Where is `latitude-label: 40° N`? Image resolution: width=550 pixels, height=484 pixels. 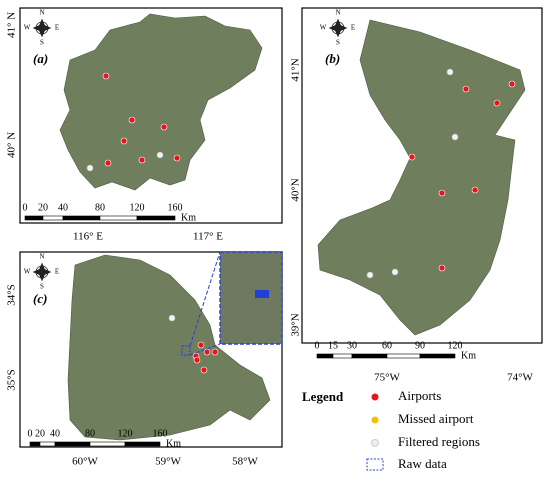
latitude-label: 40° N is located at coordinates (12, 145).